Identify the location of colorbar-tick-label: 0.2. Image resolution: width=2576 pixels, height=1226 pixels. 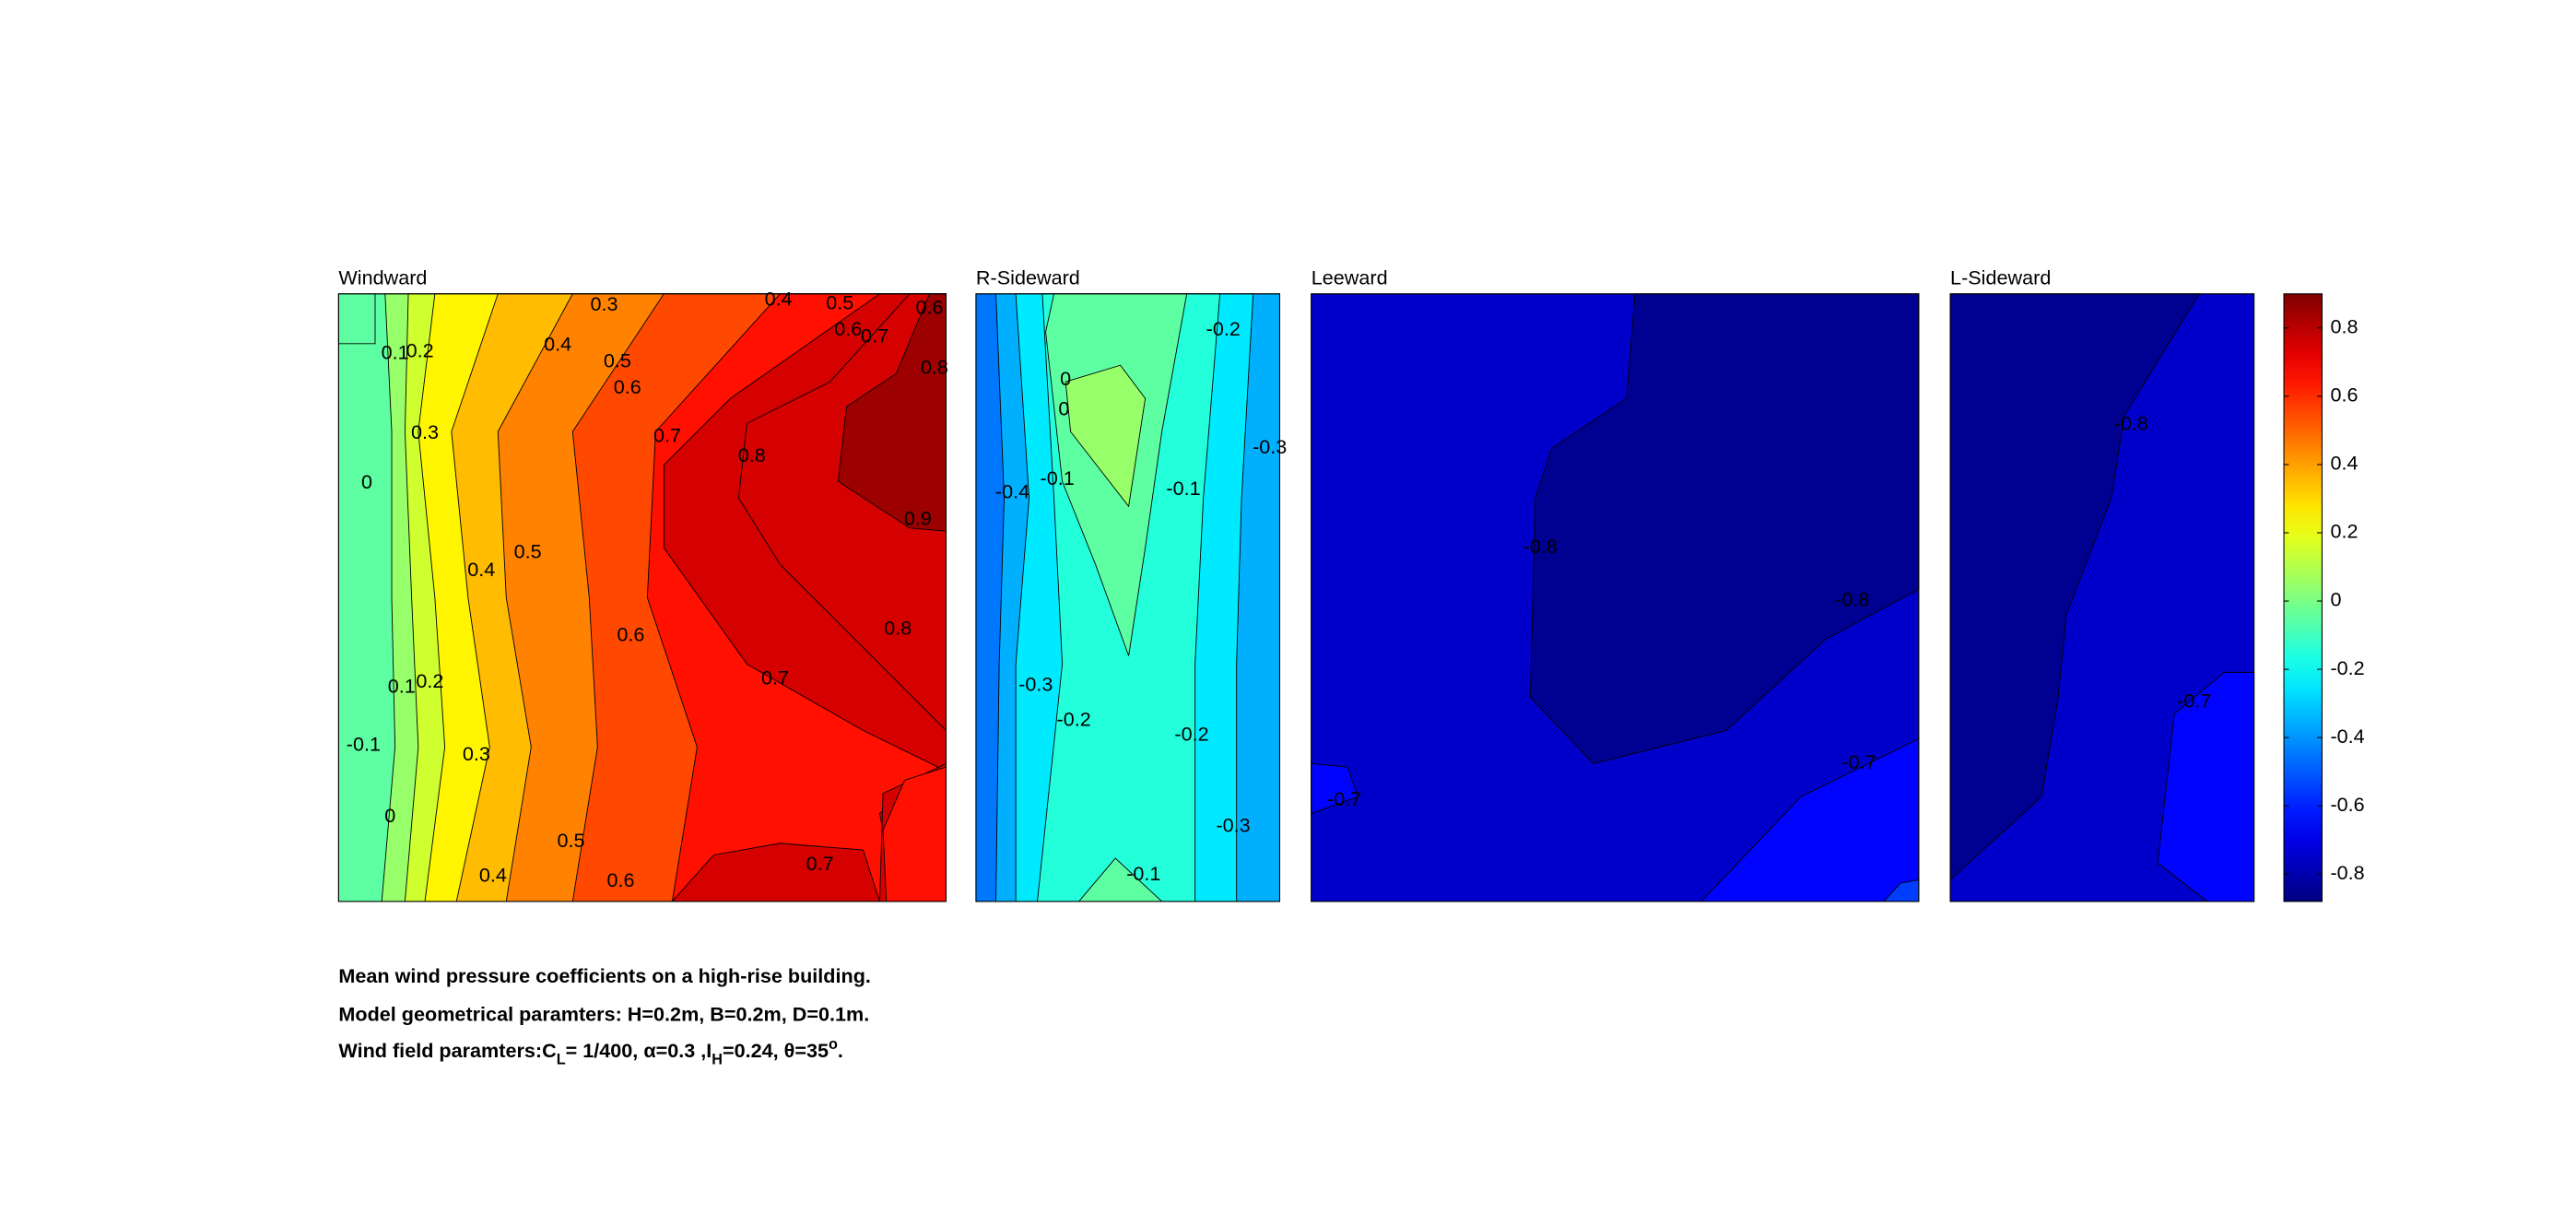
(2344, 531).